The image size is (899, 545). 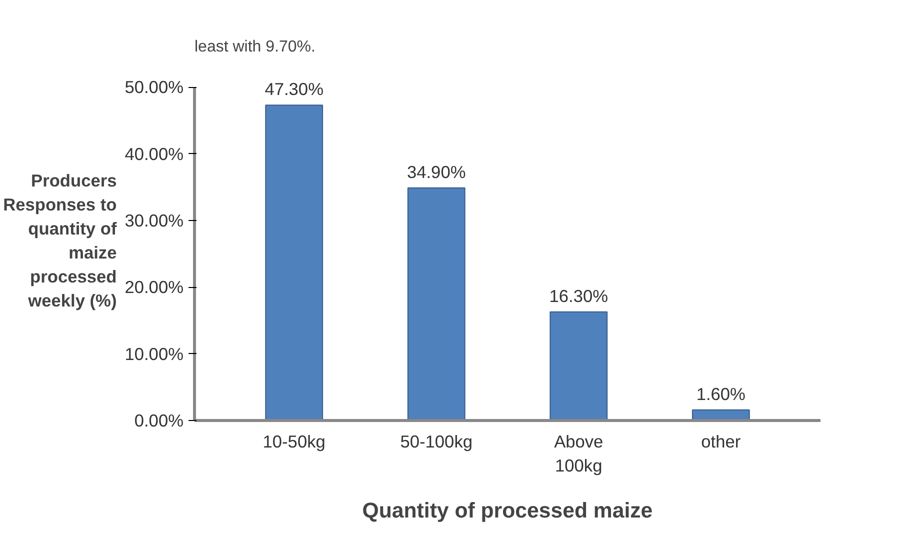 I want to click on y-tick-label: 20.00%, so click(x=154, y=287).